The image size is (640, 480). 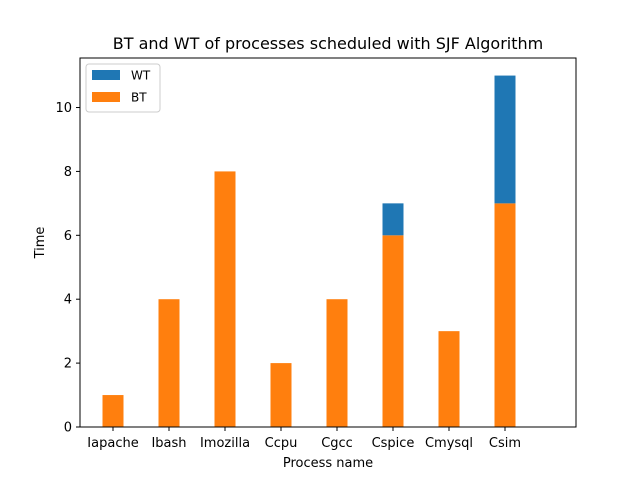 I want to click on x-tick-label: Ibash, so click(x=168, y=443).